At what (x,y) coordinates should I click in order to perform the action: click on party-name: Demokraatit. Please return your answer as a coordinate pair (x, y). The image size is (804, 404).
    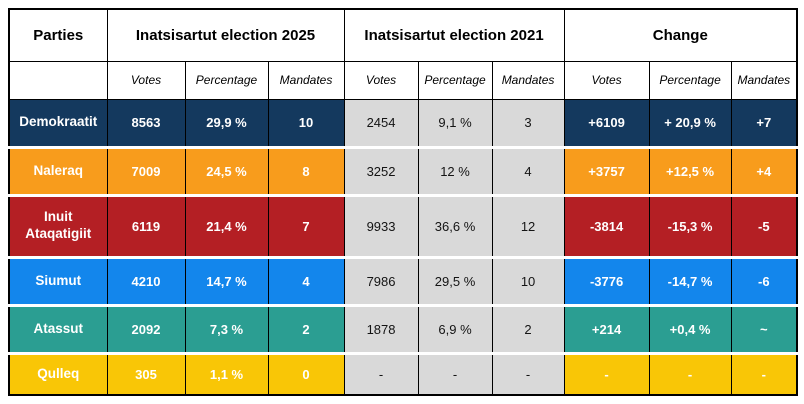
    Looking at the image, I should click on (58, 122).